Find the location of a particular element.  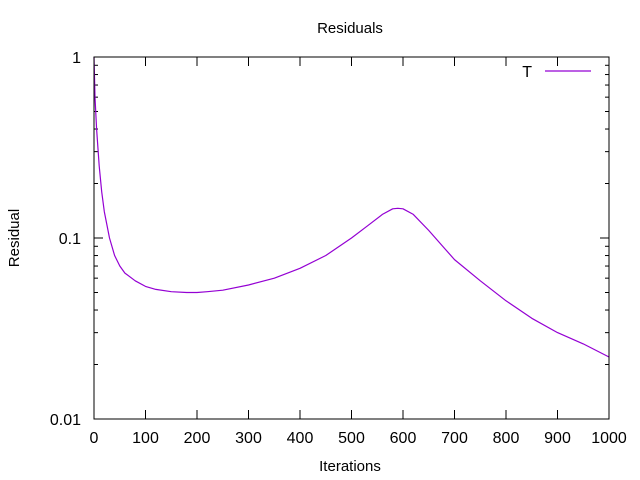

x-tick-label: 400 is located at coordinates (300, 438).